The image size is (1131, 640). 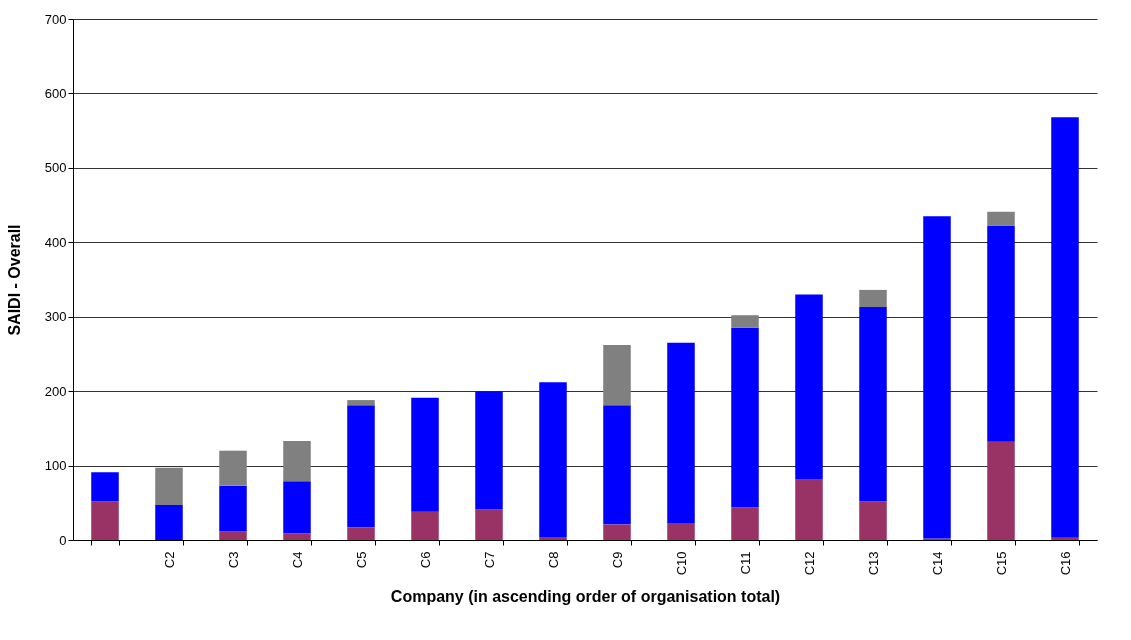 I want to click on x-tick-label: C15, so click(x=1001, y=563).